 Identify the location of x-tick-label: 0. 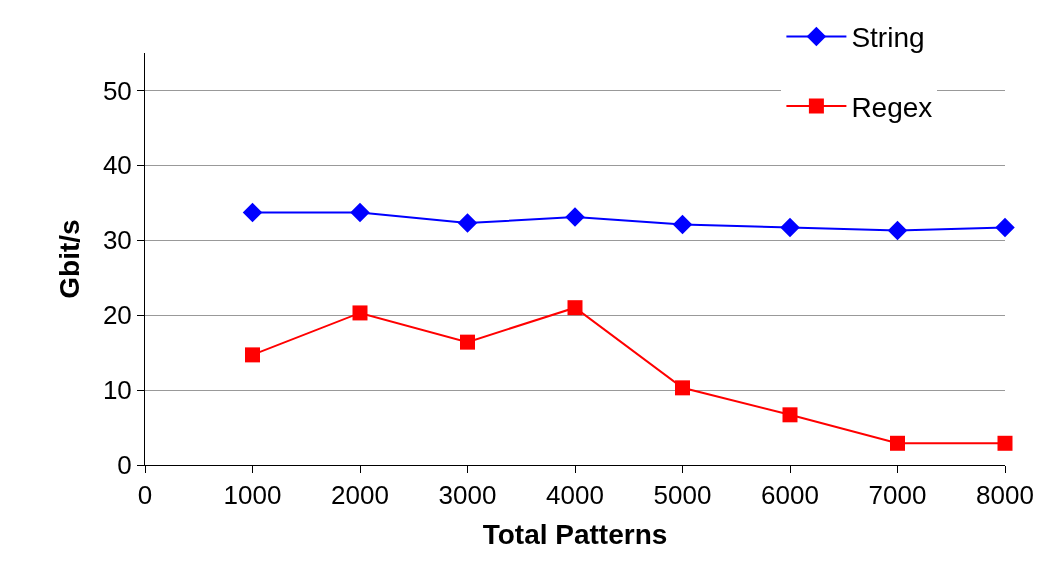
(145, 495).